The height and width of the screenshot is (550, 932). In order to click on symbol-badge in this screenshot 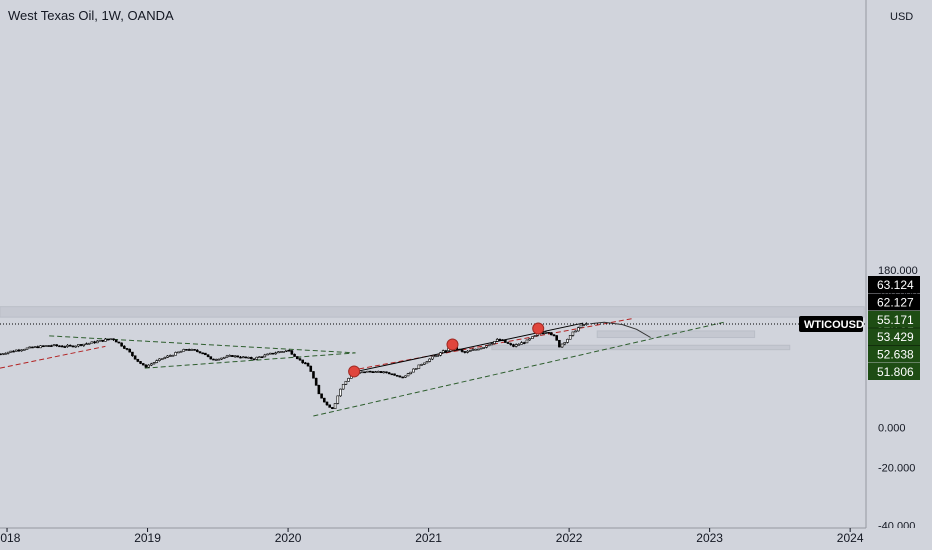, I will do `click(831, 323)`.